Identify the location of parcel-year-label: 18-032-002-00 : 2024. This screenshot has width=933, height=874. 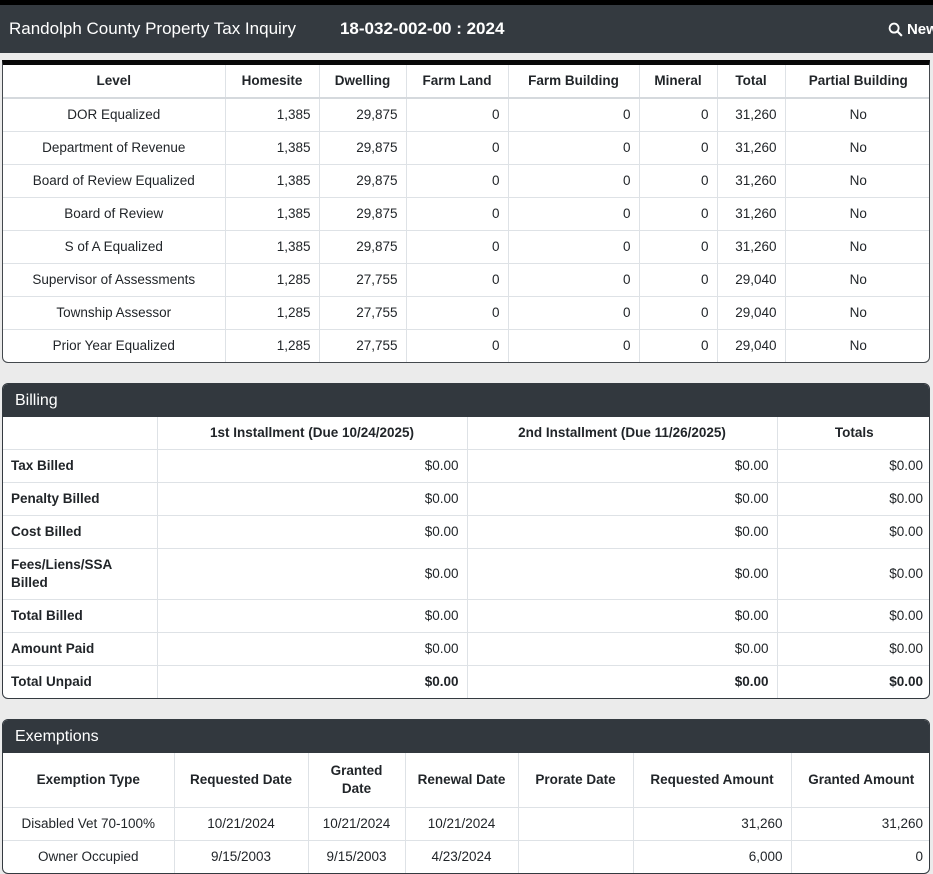
(422, 28).